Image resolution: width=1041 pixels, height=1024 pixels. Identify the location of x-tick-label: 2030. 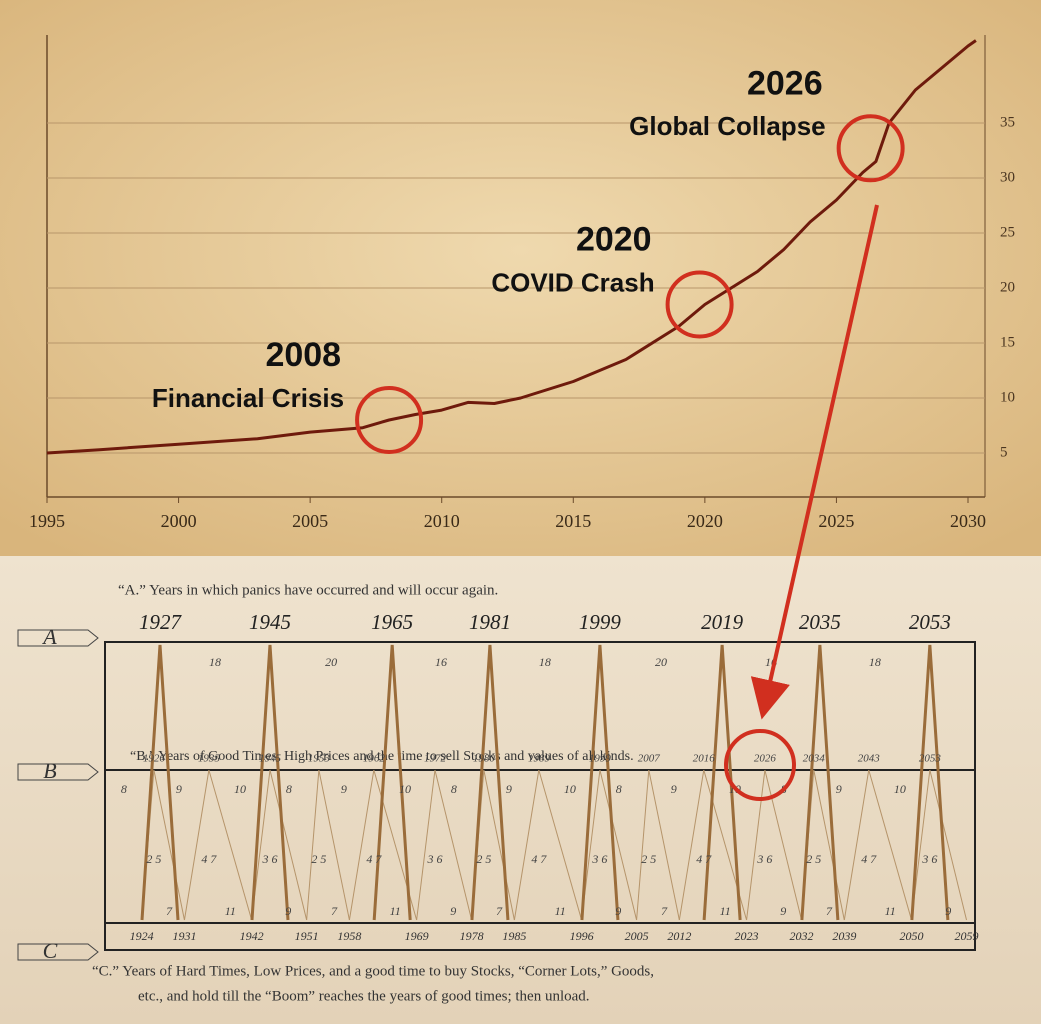
(968, 521).